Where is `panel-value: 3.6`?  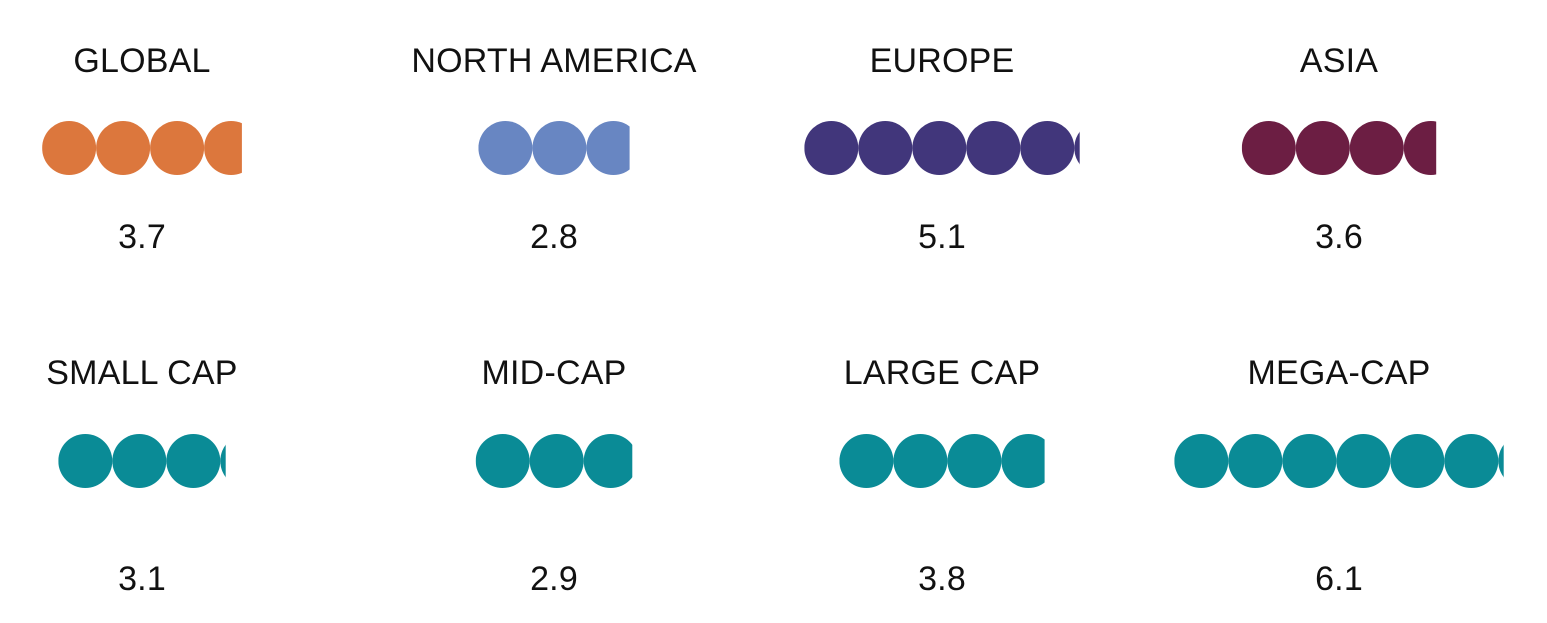 panel-value: 3.6 is located at coordinates (1339, 237).